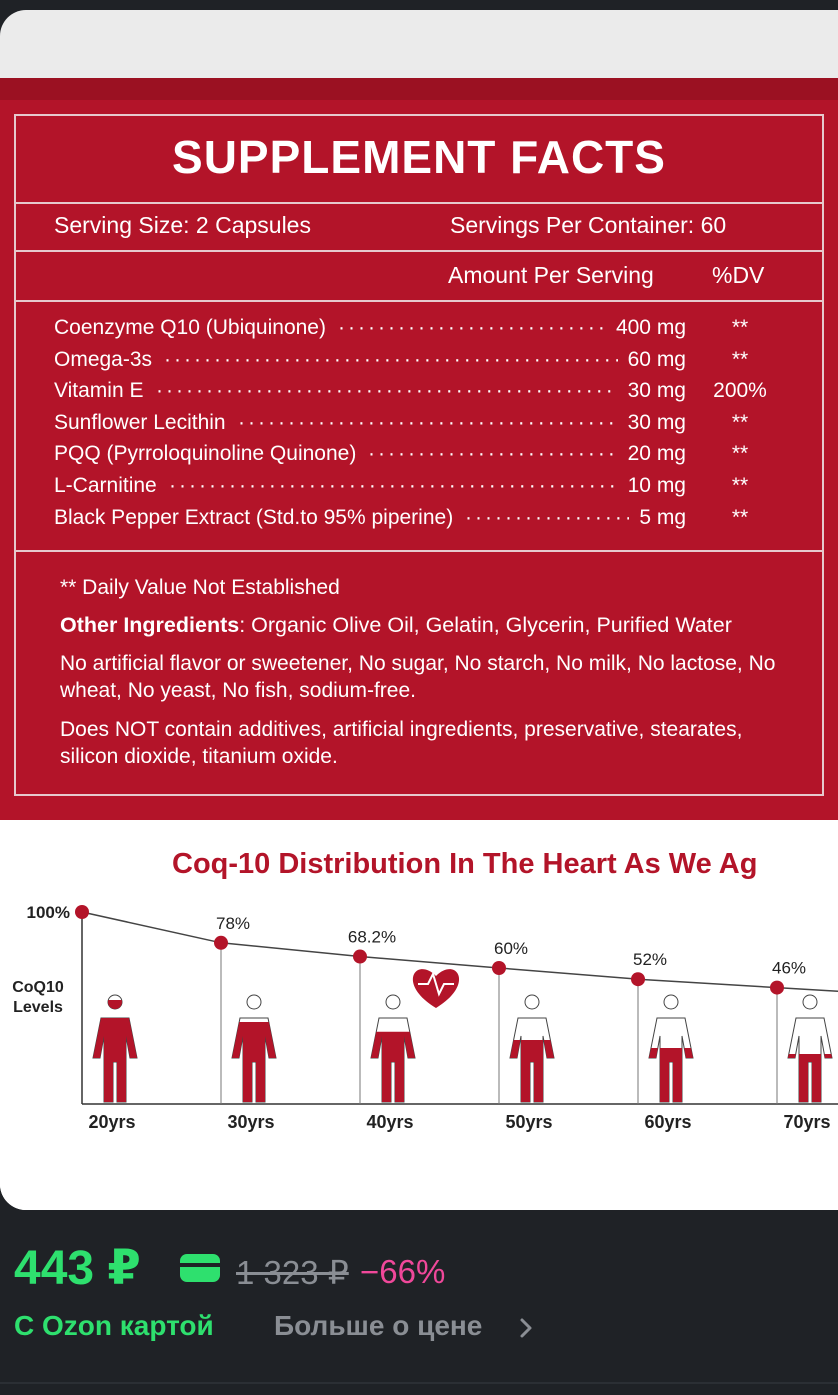 The height and width of the screenshot is (1395, 838). I want to click on discount-badge: −66%, so click(403, 1271).